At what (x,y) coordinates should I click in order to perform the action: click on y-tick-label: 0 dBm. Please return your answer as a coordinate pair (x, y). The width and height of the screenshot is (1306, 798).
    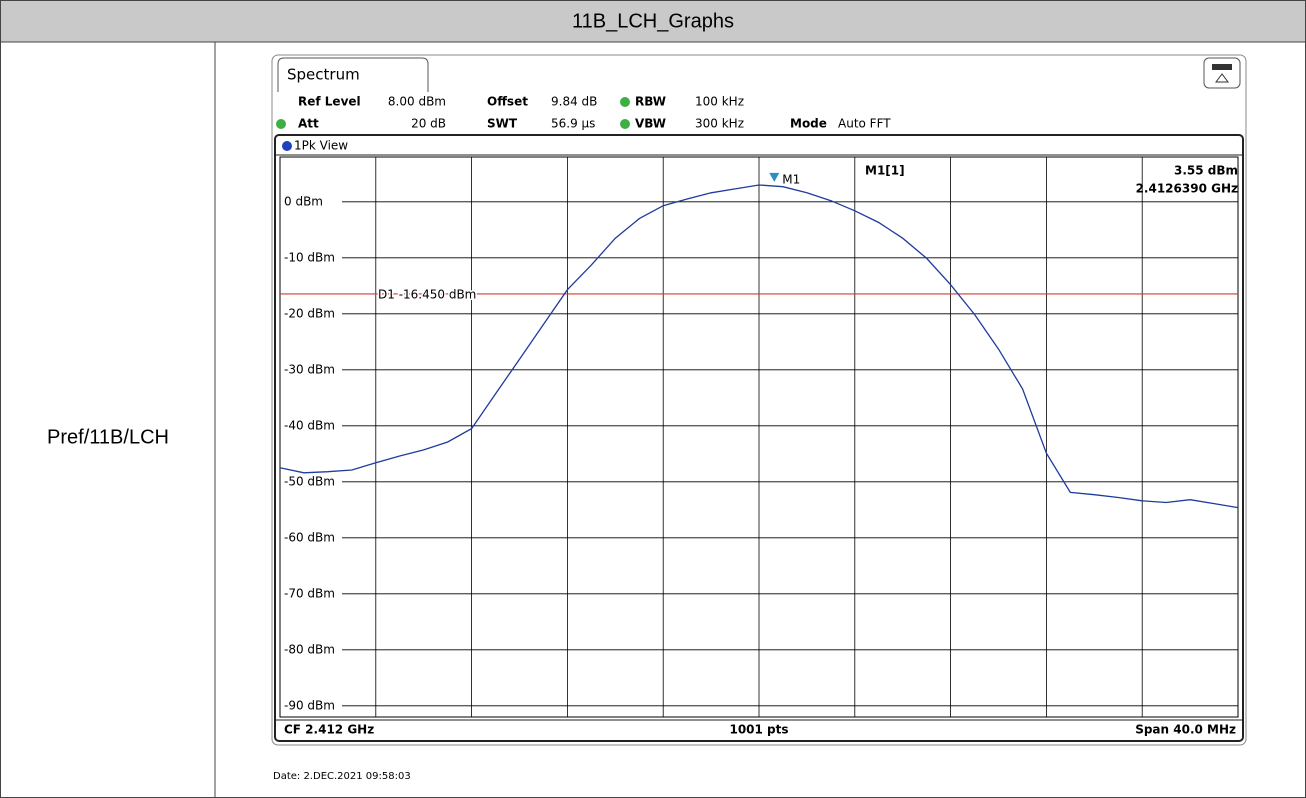
    Looking at the image, I should click on (303, 201).